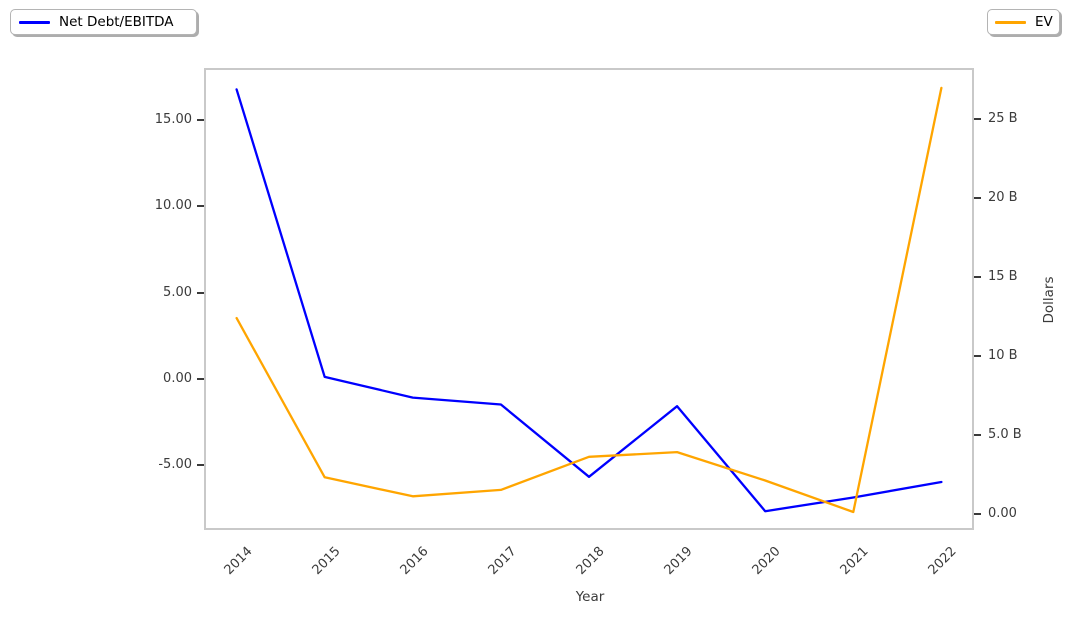 The height and width of the screenshot is (618, 1070). I want to click on orange-line-swatch-icon, so click(1010, 22).